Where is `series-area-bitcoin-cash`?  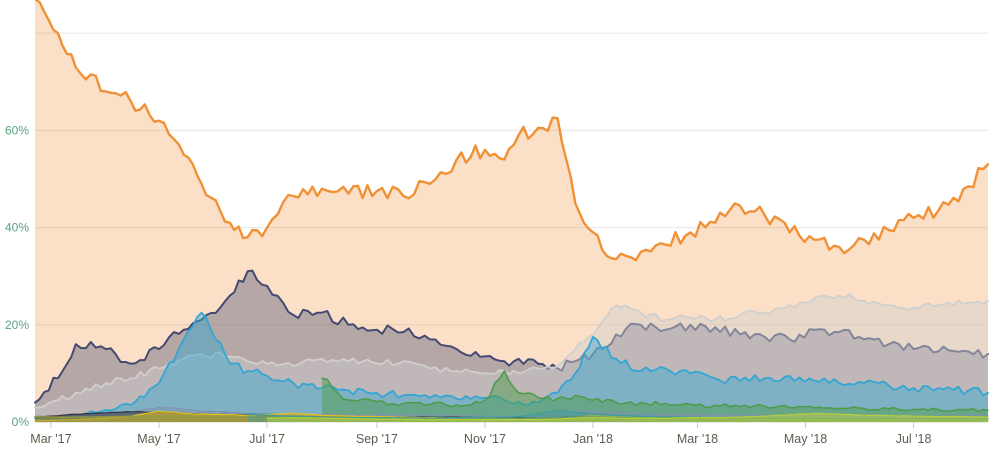
series-area-bitcoin-cash is located at coordinates (655, 396).